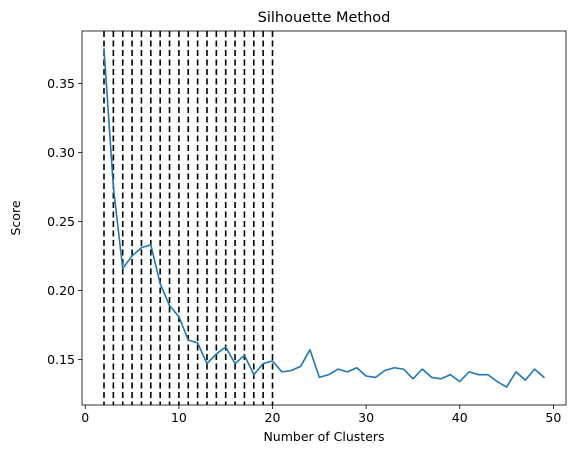 This screenshot has height=455, width=576. I want to click on chart-title: Silhouette Method, so click(324, 18).